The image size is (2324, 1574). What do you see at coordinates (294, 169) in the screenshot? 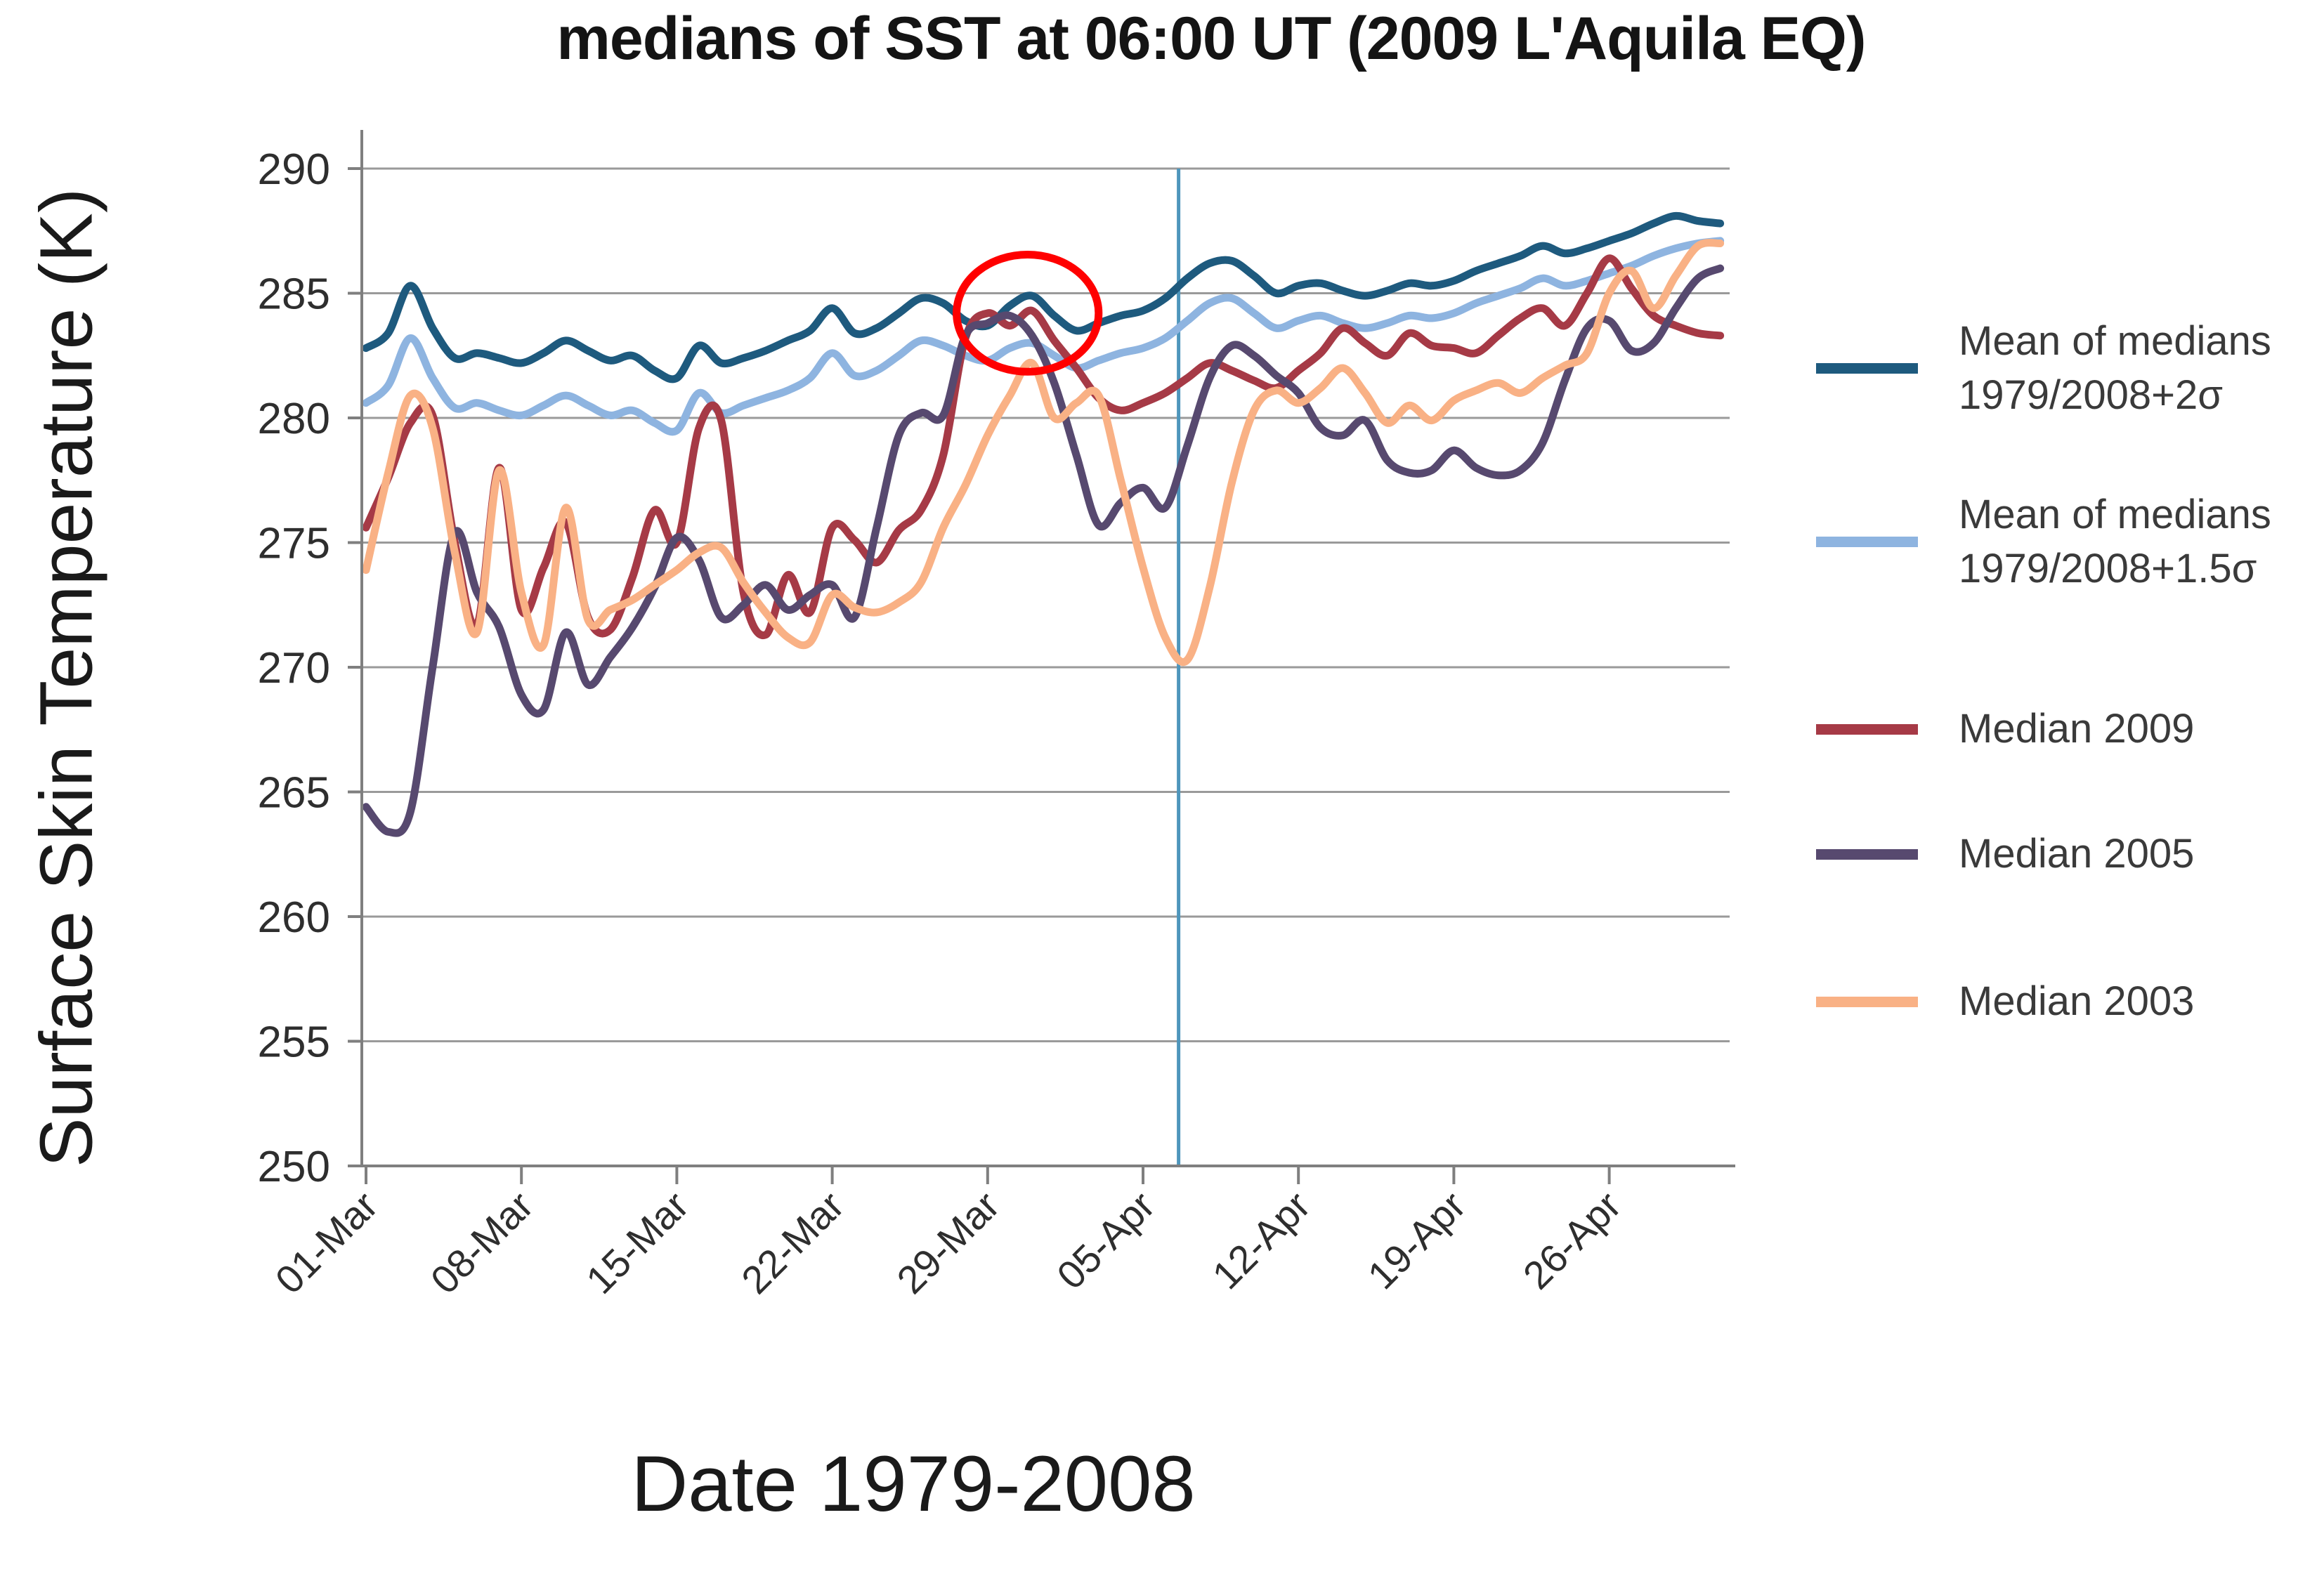
I see `y-tick-label: 290` at bounding box center [294, 169].